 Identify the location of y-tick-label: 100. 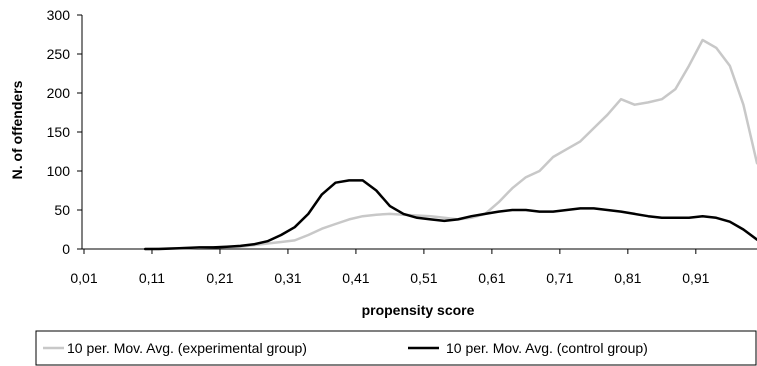
(59, 171).